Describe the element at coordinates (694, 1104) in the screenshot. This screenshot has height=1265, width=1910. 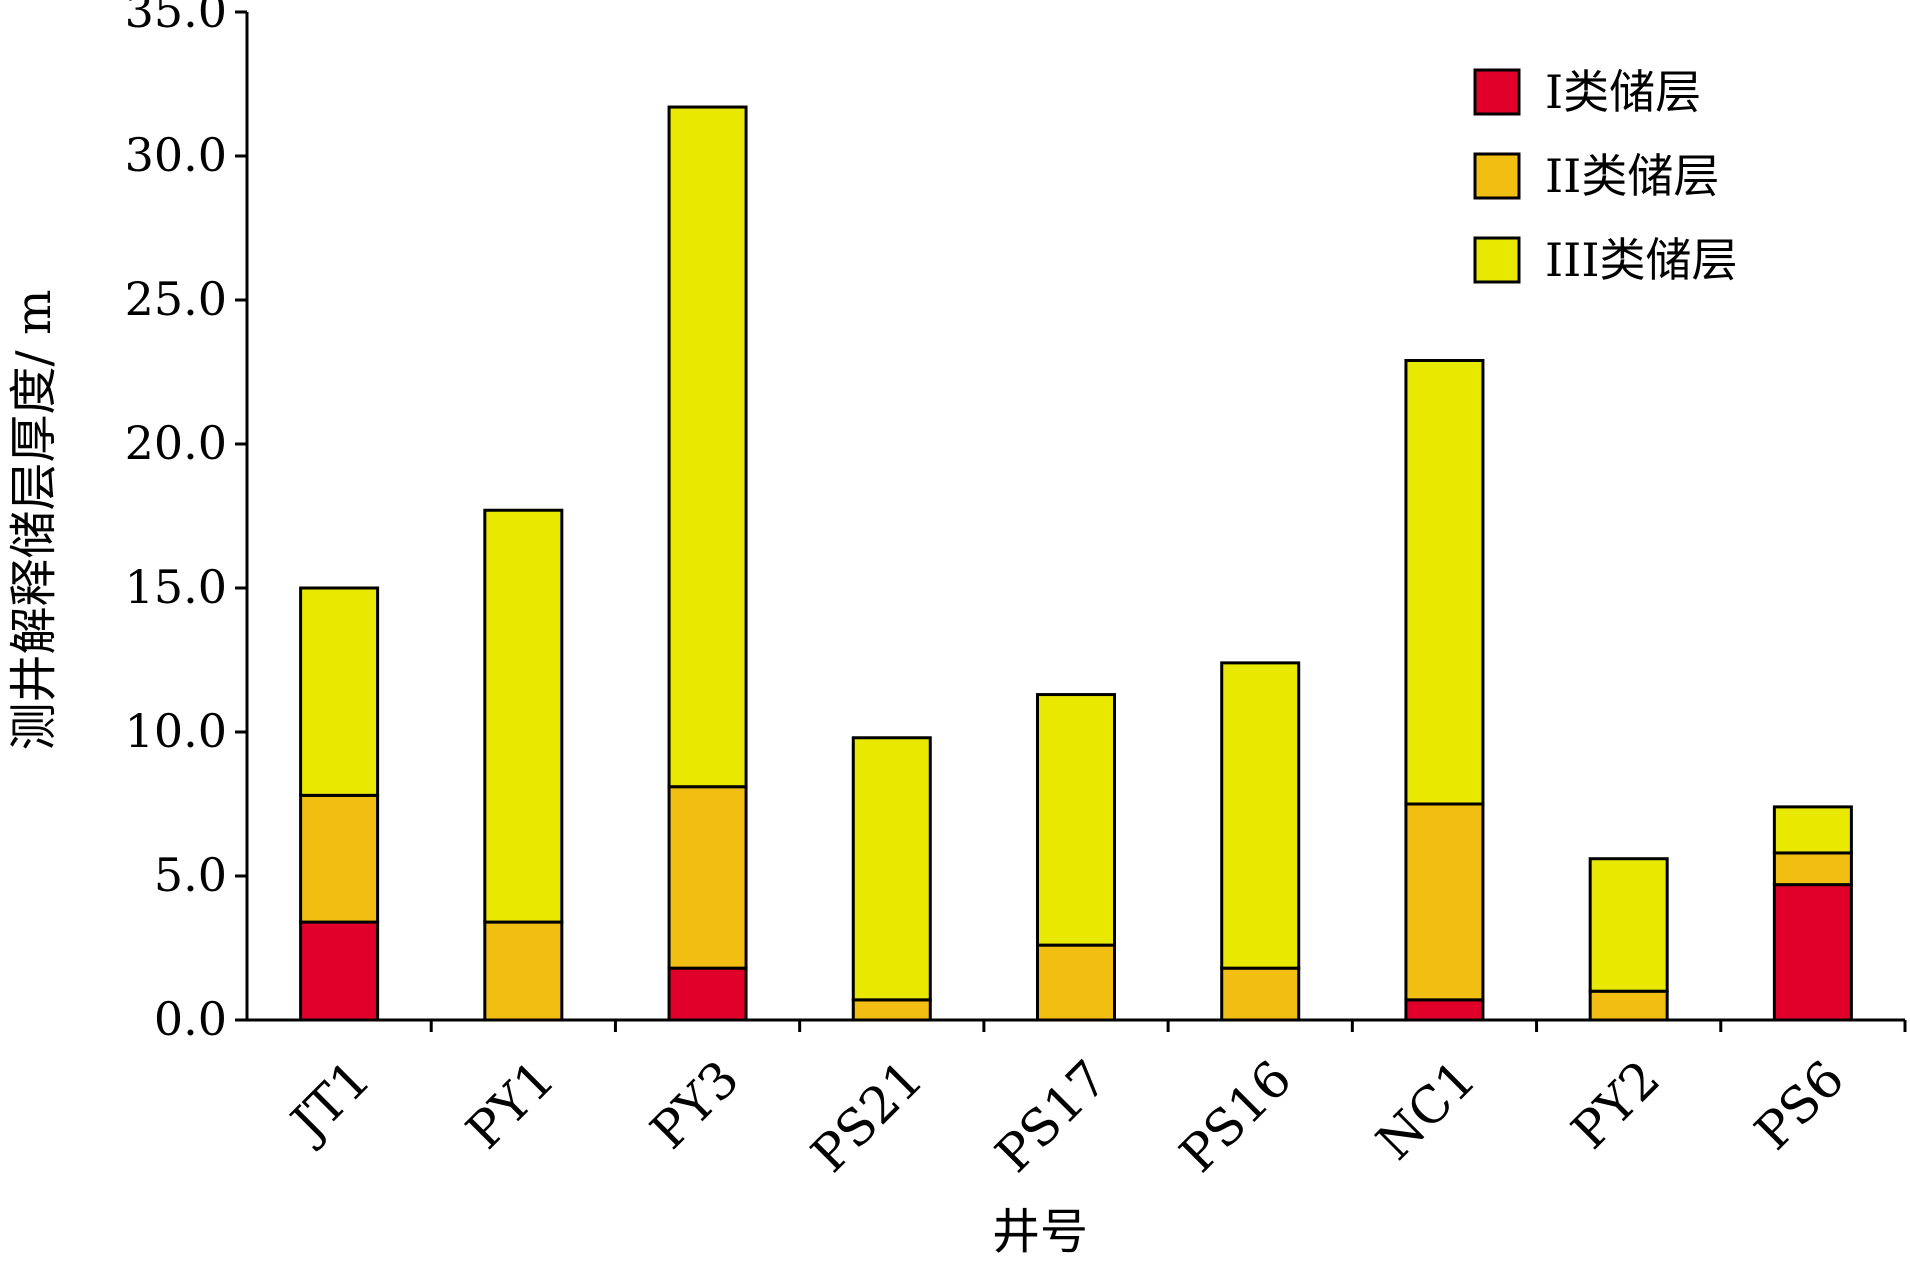
I see `x-tick-label: PY3` at that location.